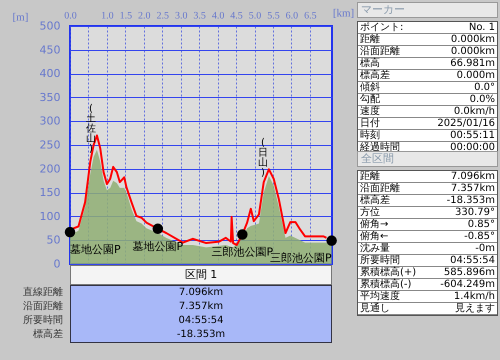 The height and width of the screenshot is (360, 500). What do you see at coordinates (163, 16) in the screenshot?
I see `x-tick-label: 2.5` at bounding box center [163, 16].